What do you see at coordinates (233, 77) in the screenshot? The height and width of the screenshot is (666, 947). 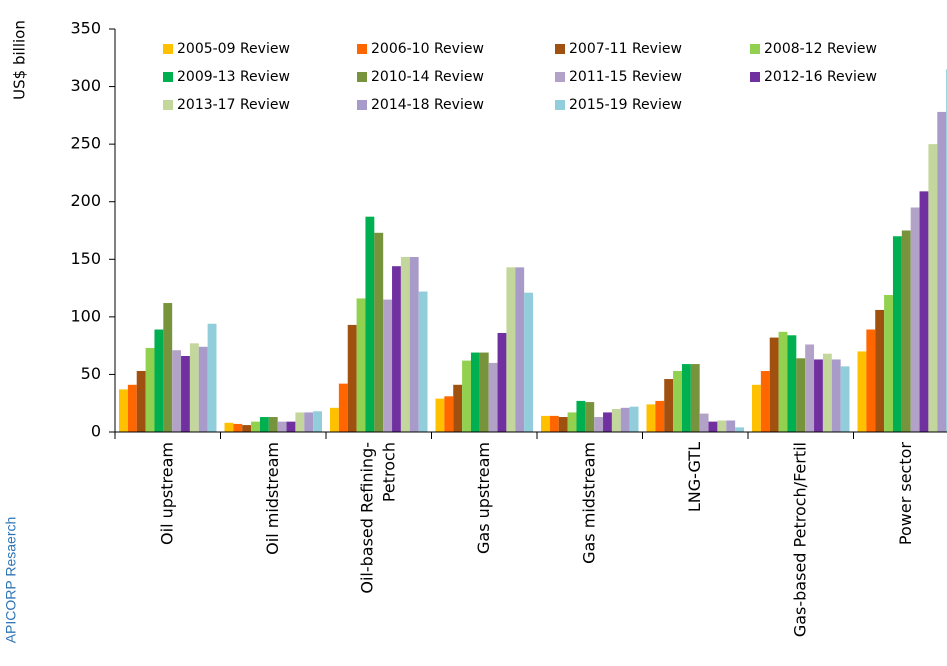 I see `legend-label: 2009-13 Review` at bounding box center [233, 77].